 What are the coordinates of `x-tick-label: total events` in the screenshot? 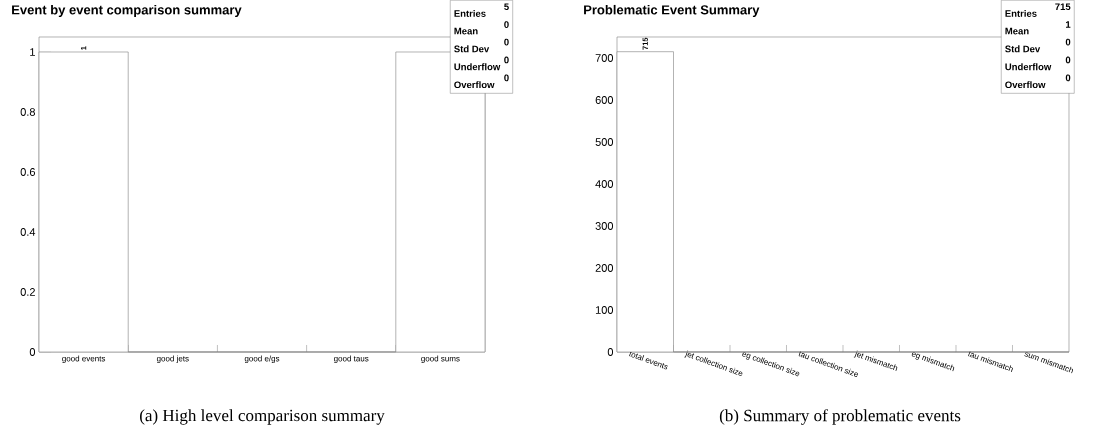 It's located at (648, 360).